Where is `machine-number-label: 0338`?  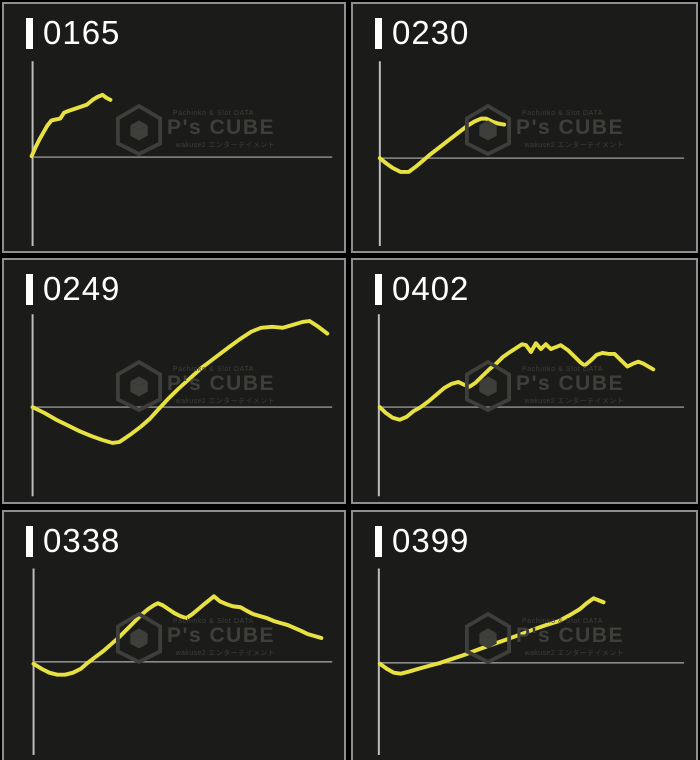
machine-number-label: 0338 is located at coordinates (73, 540).